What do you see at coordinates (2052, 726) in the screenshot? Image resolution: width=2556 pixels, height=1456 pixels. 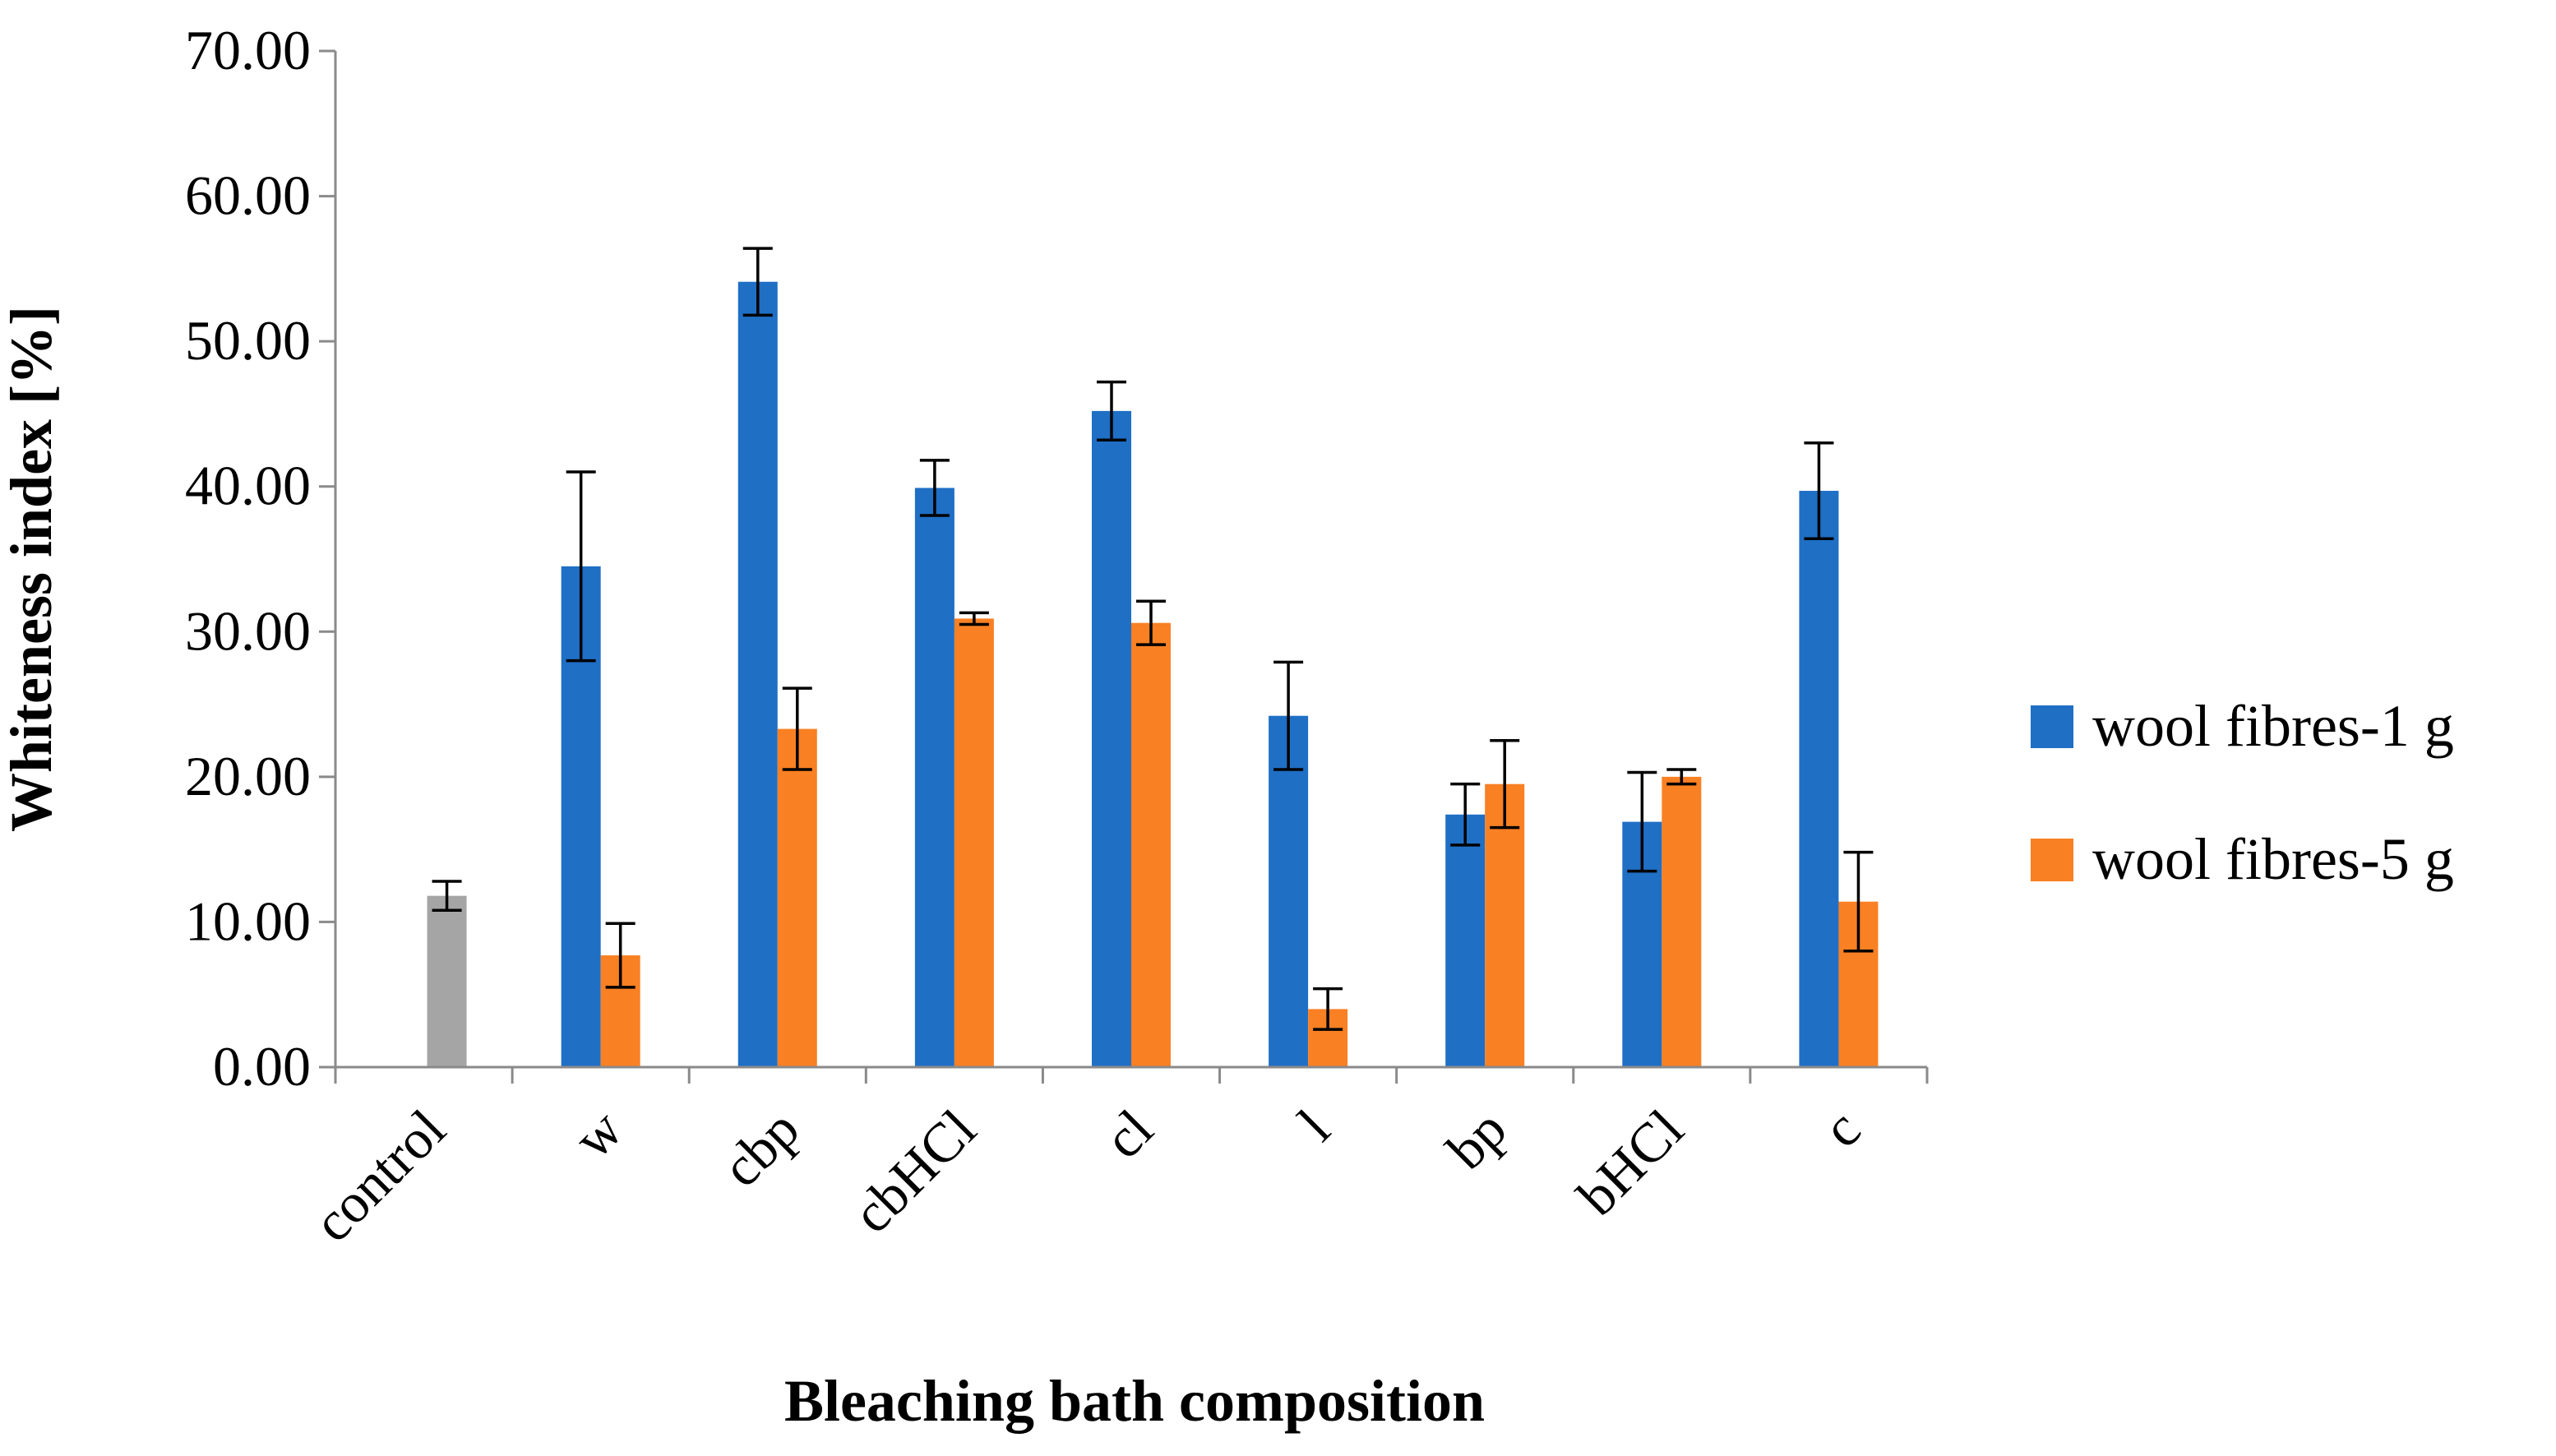 I see `legend-swatch-wool-fibres-1g` at bounding box center [2052, 726].